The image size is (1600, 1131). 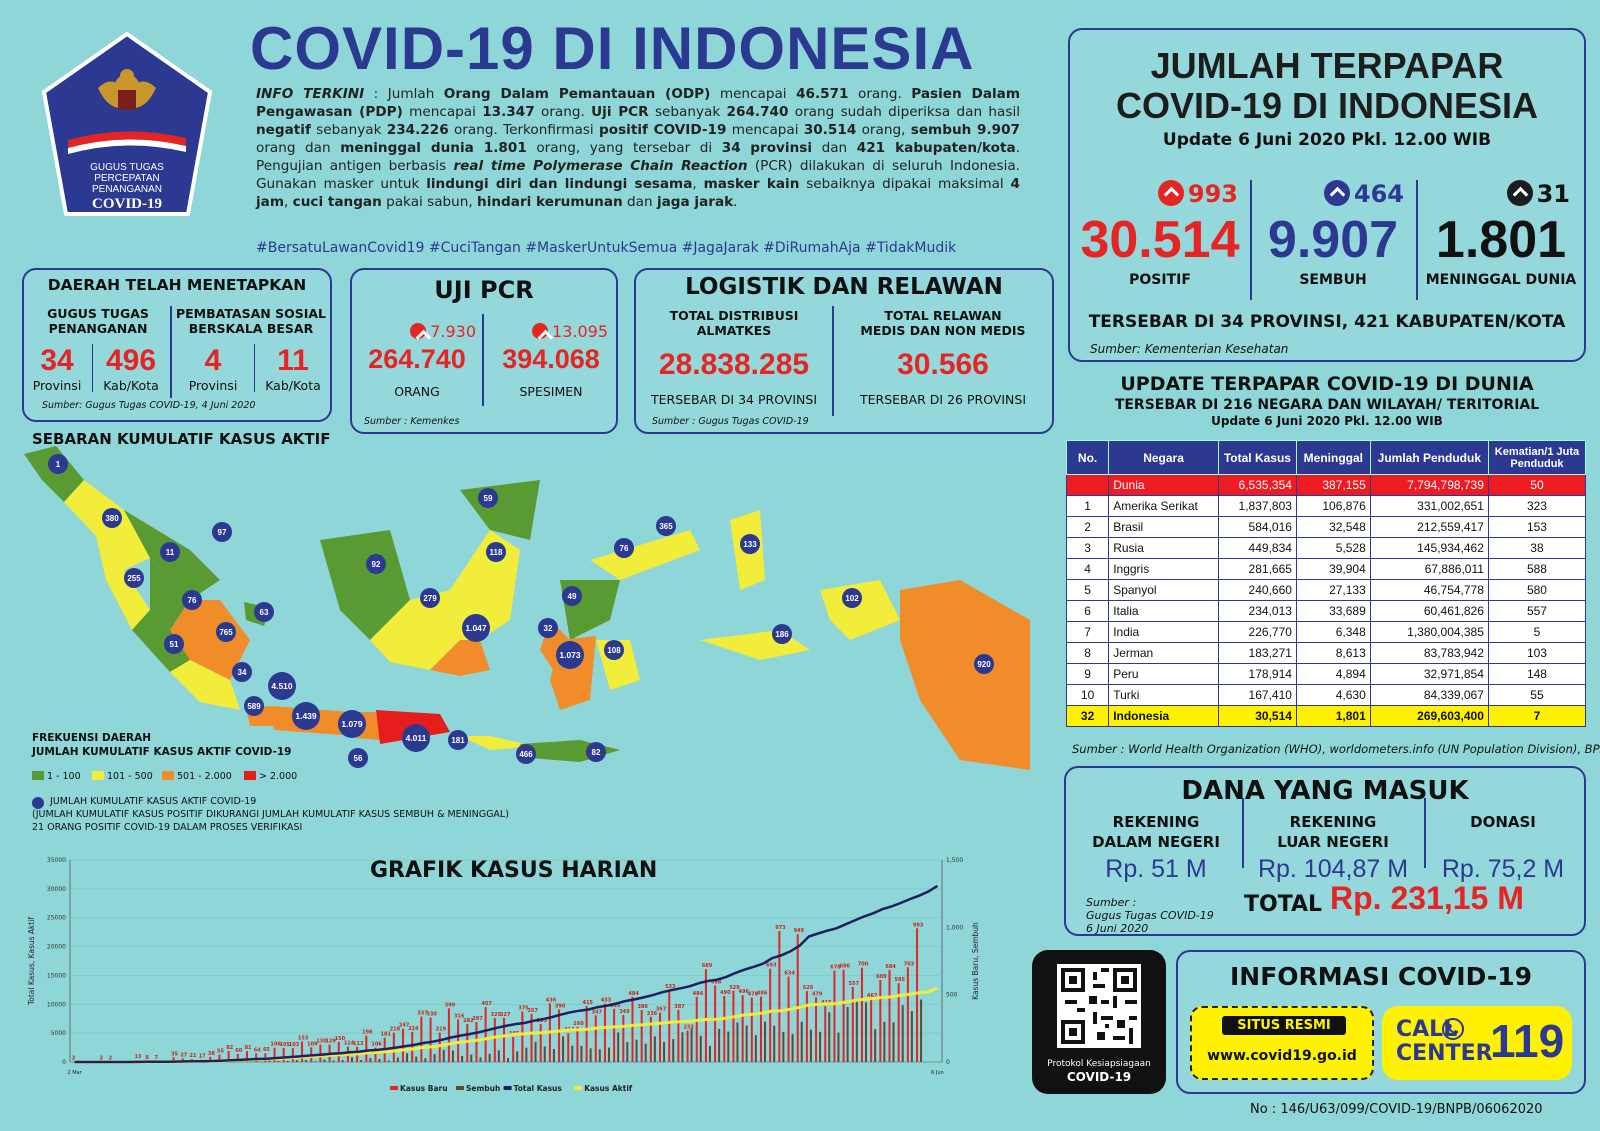 I want to click on gugus-provinsi-value: 34, so click(x=57, y=360).